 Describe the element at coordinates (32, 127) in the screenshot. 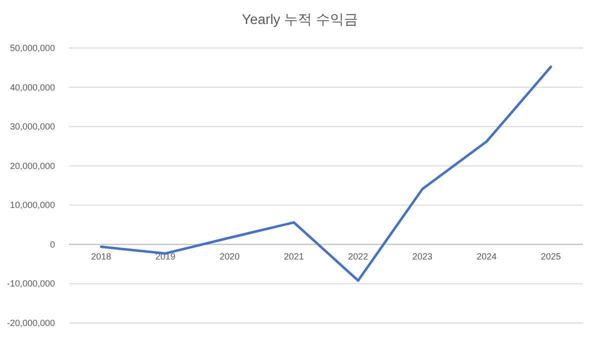

I see `y-tick-label: 30,000,000` at that location.